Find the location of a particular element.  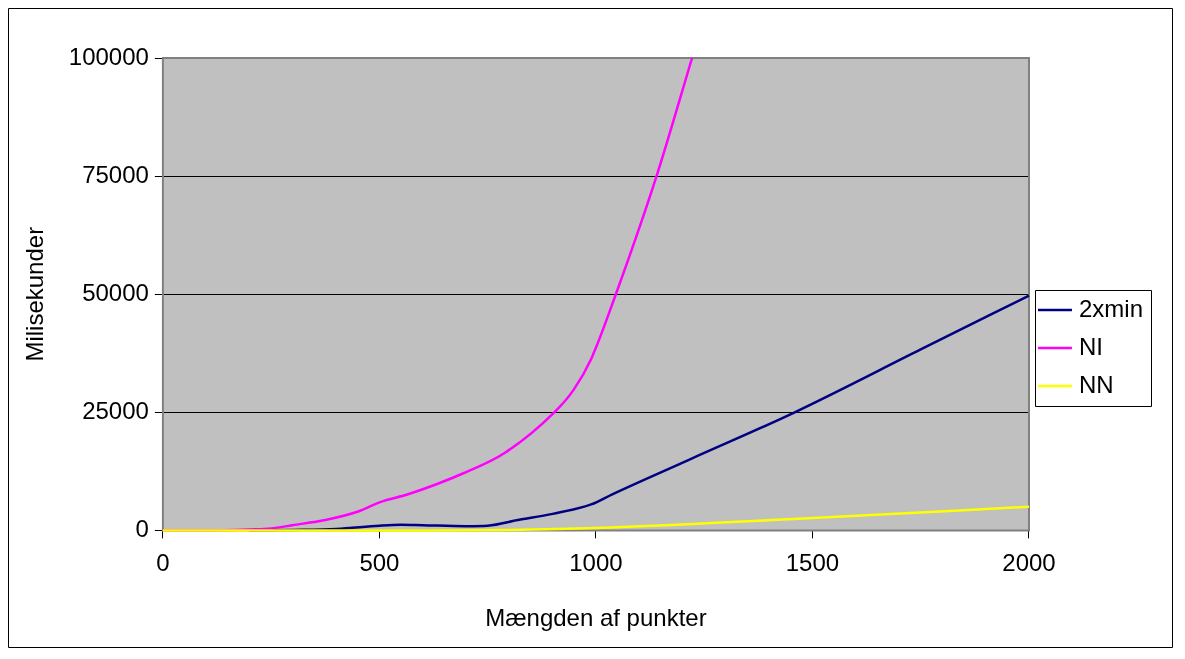

line-series is located at coordinates (596, 518).